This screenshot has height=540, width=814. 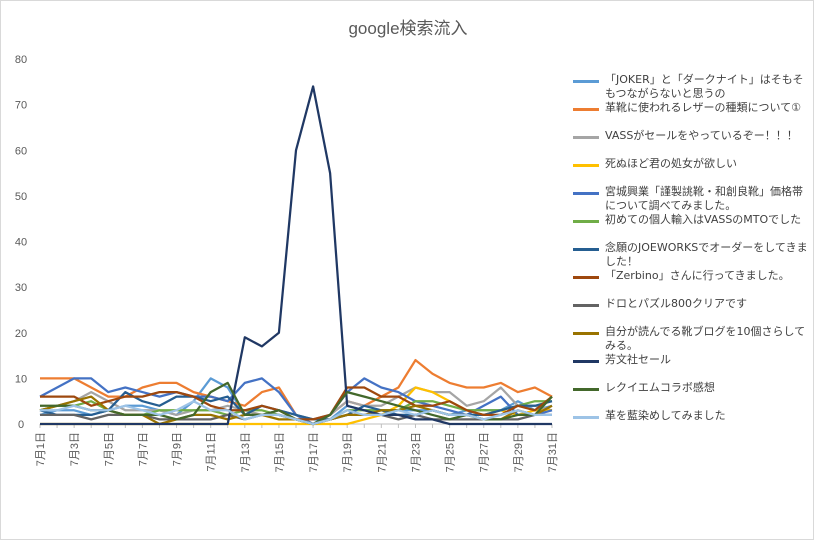 I want to click on chart-title: google検索流入, so click(x=407, y=28).